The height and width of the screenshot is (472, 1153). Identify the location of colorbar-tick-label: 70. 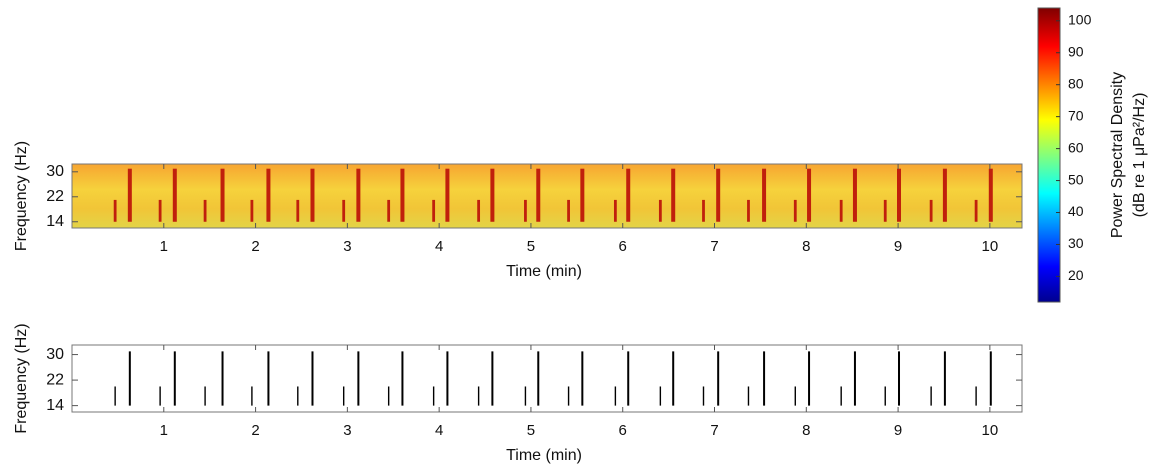
(1076, 115).